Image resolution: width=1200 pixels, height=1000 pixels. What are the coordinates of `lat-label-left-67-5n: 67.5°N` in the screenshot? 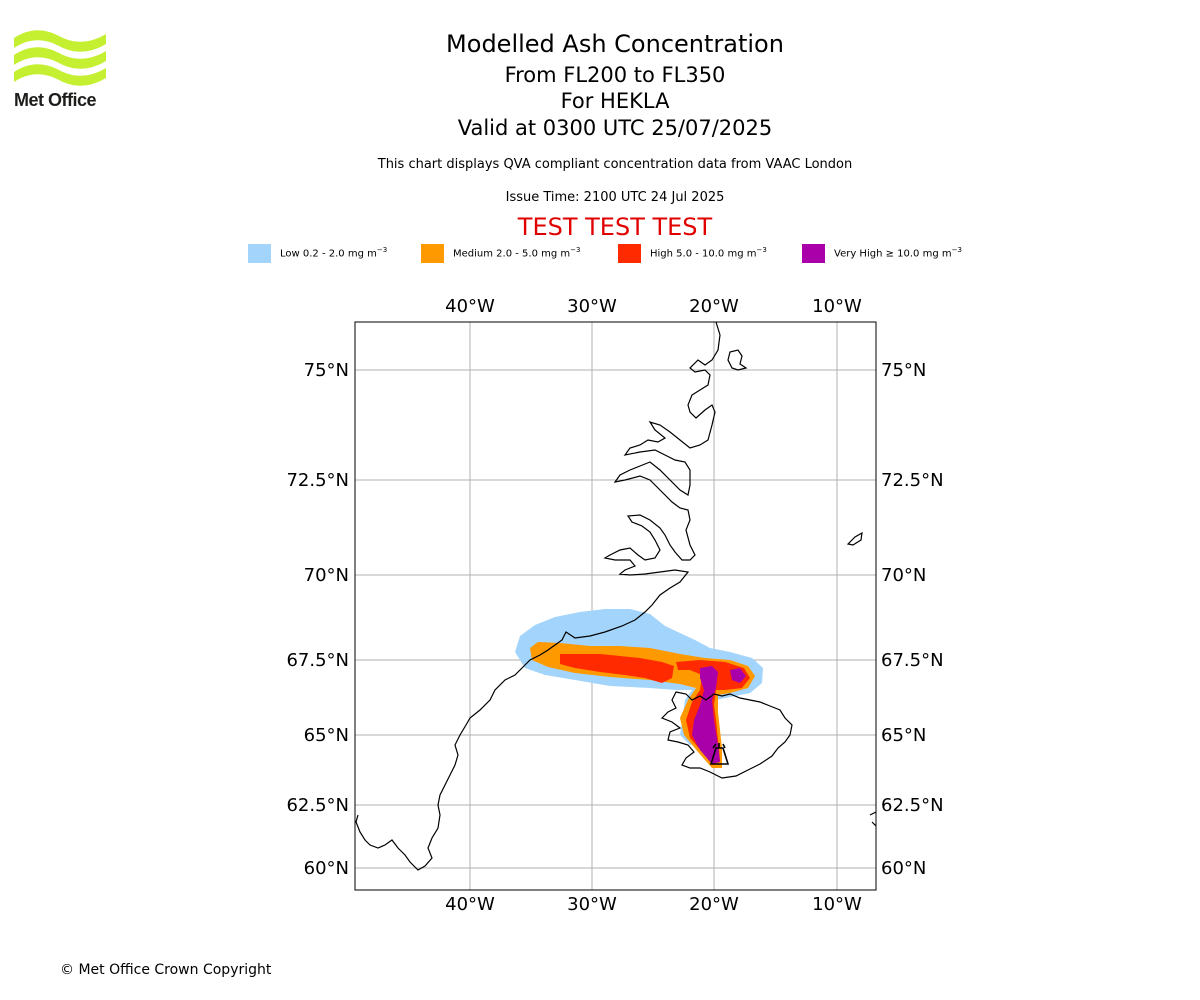 It's located at (317, 660).